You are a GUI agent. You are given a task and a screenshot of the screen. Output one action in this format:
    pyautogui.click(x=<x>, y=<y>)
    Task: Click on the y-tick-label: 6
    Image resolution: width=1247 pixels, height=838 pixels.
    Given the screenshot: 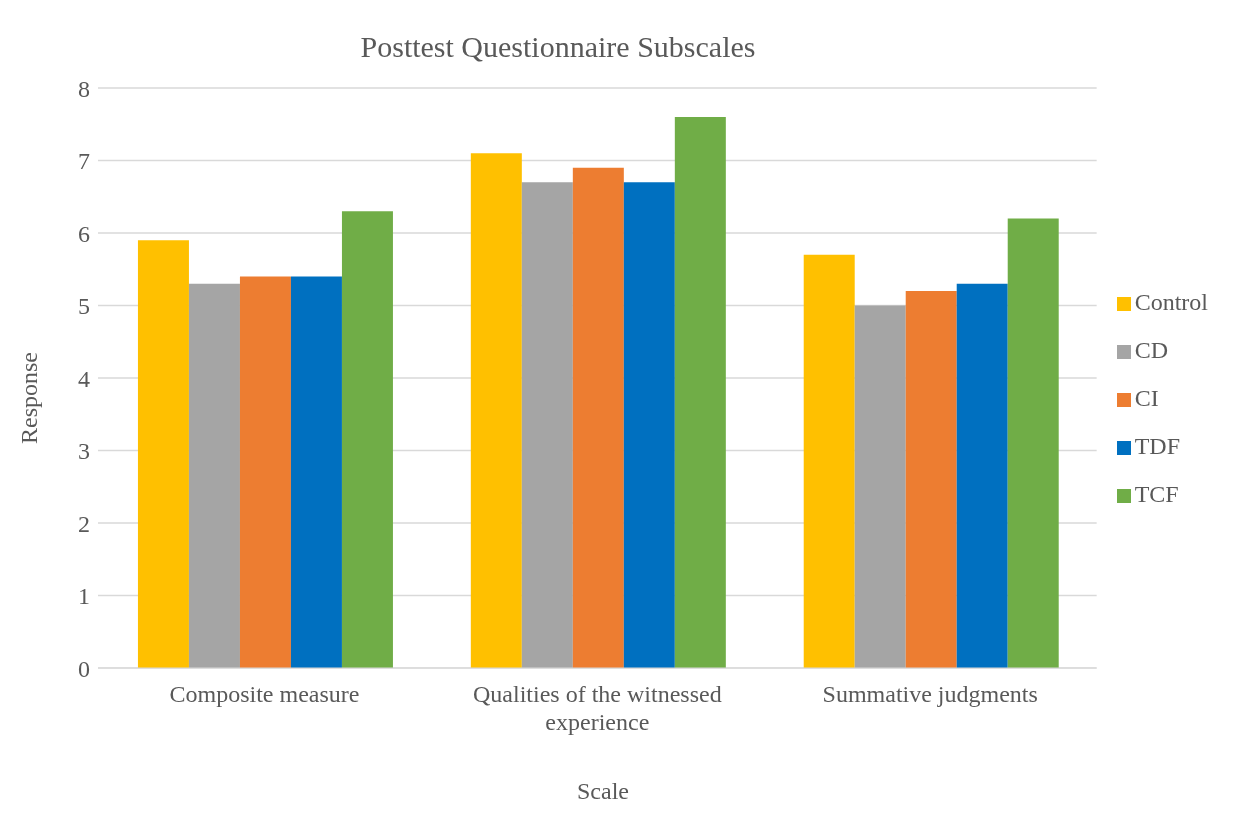 What is the action you would take?
    pyautogui.click(x=84, y=233)
    